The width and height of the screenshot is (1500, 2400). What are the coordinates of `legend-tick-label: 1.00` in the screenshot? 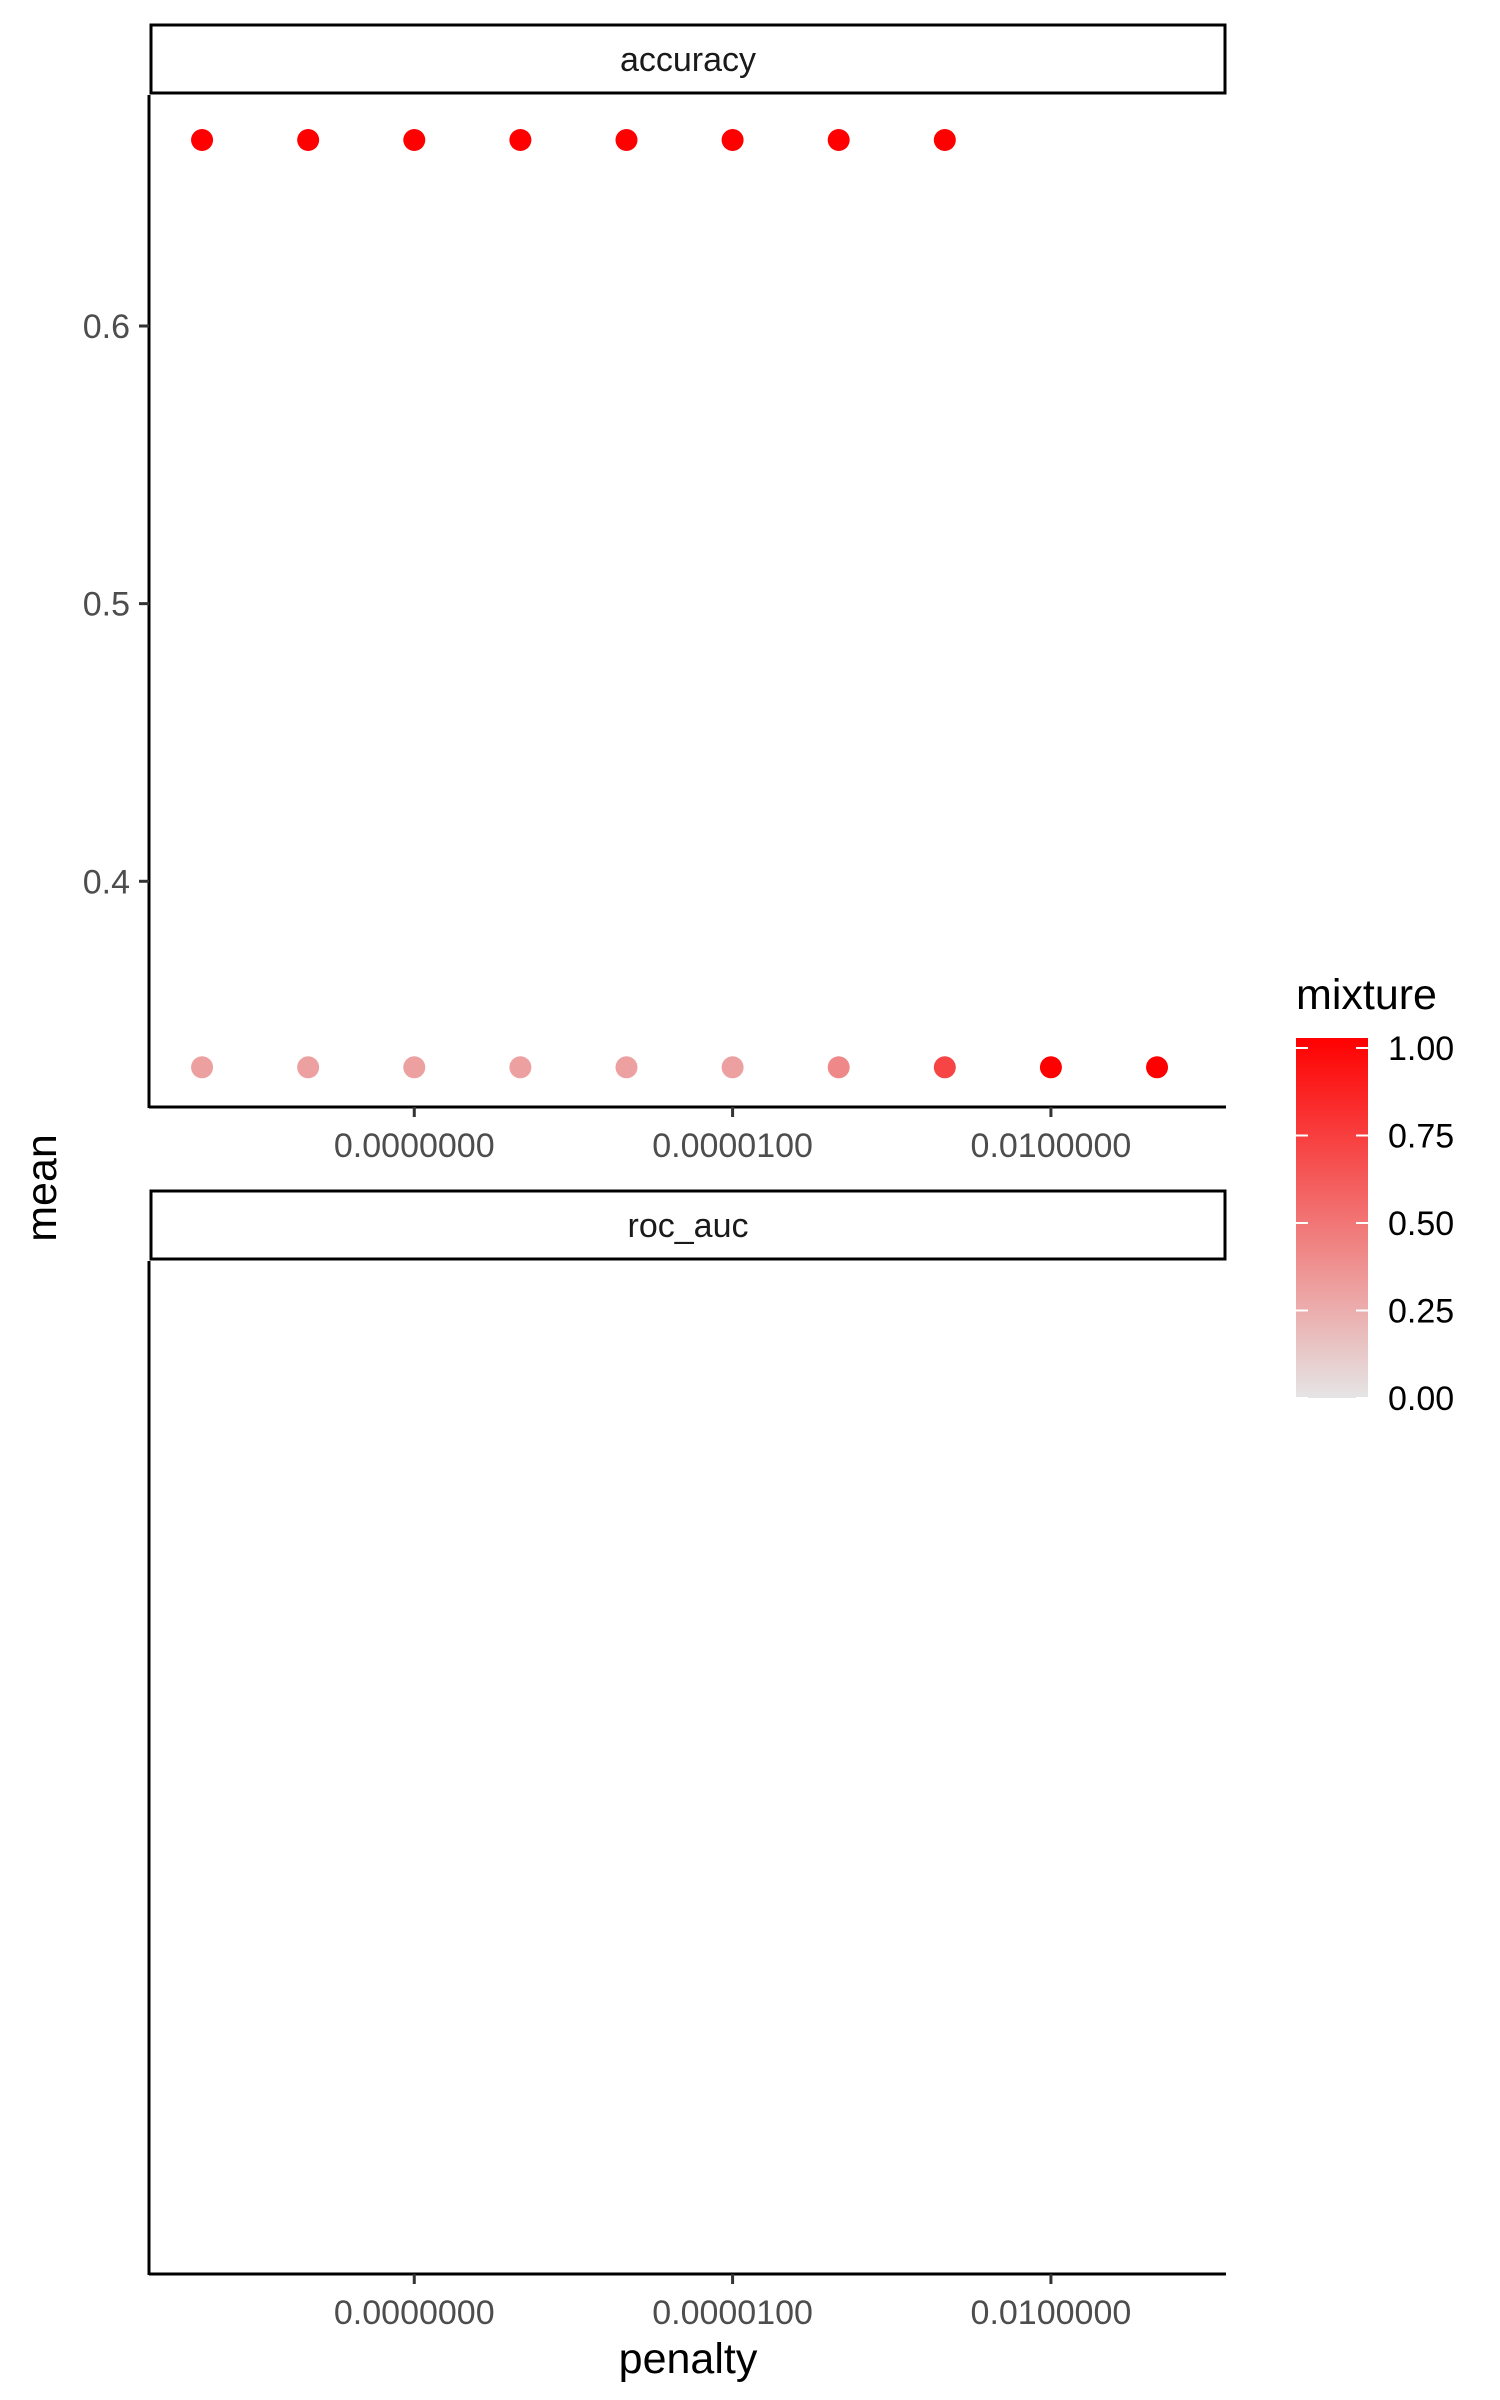 It's located at (1421, 1049).